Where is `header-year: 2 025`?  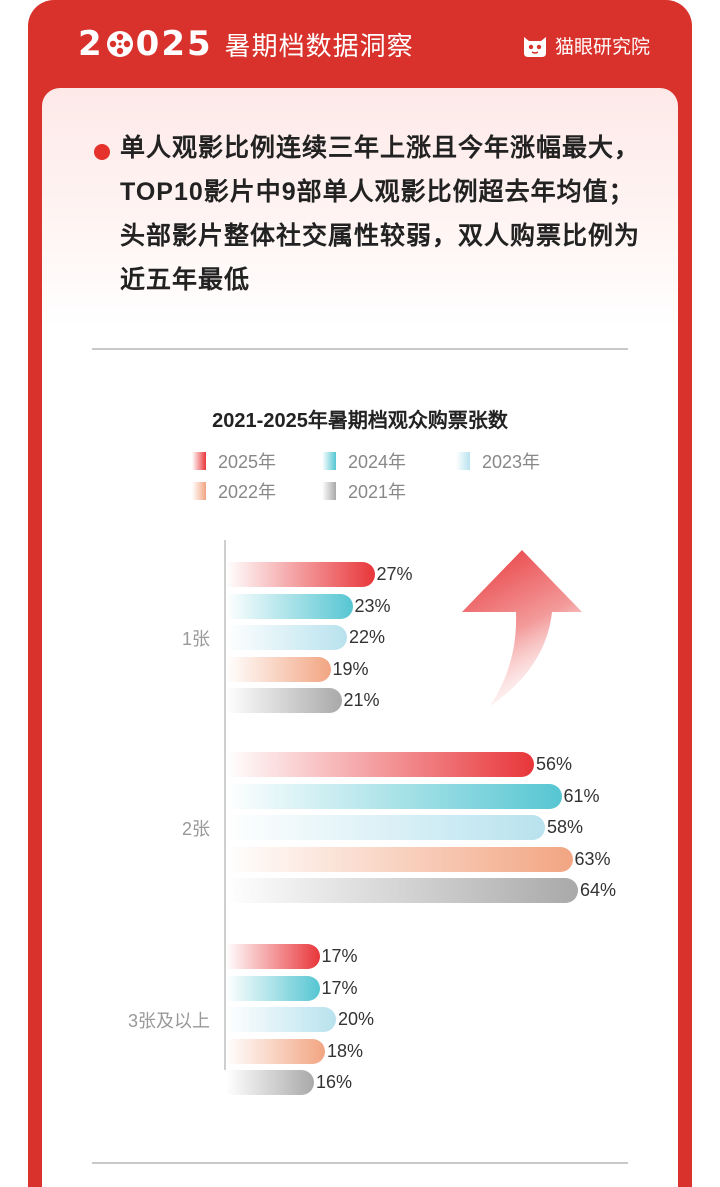 header-year: 2 025 is located at coordinates (145, 44).